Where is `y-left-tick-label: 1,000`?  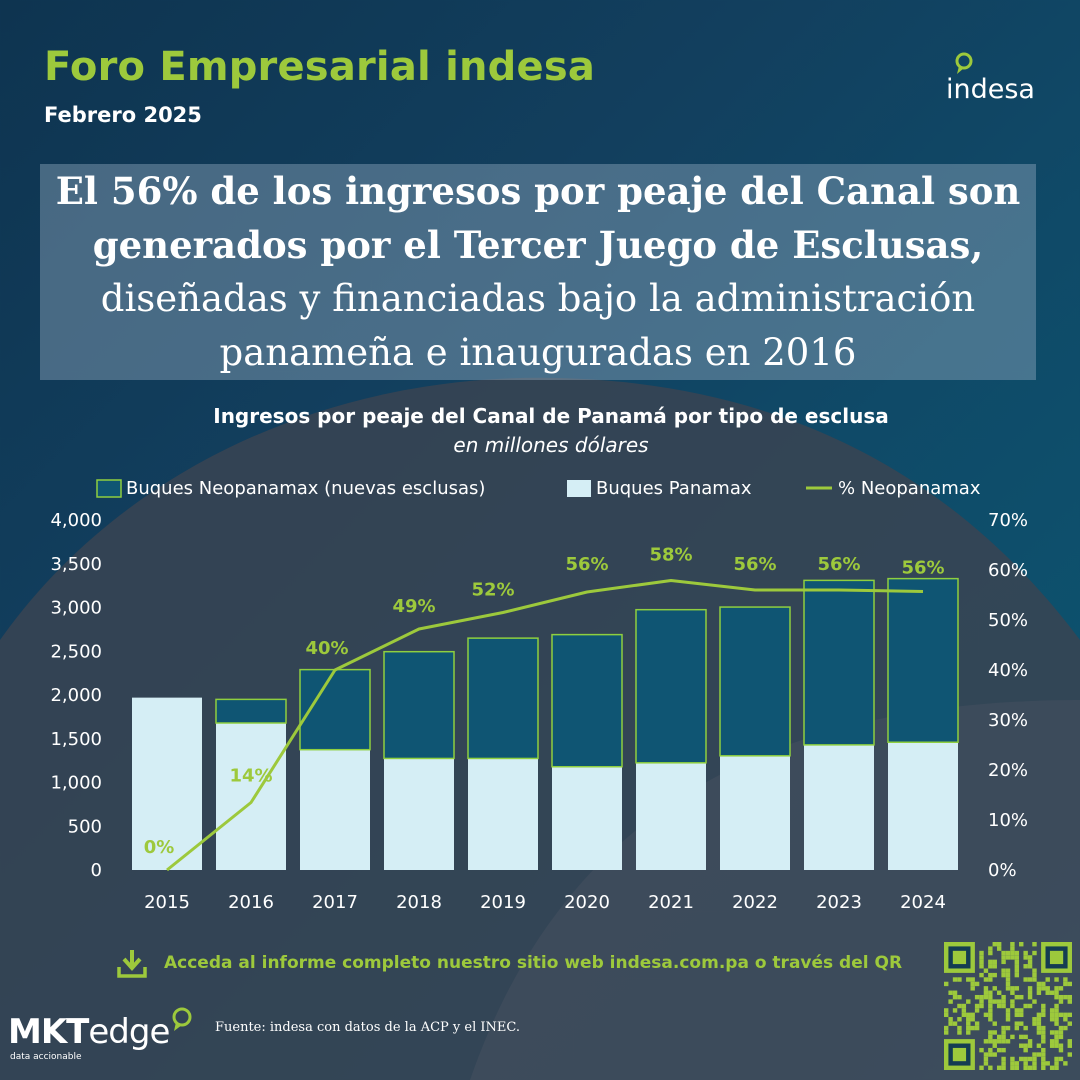
y-left-tick-label: 1,000 is located at coordinates (76, 783).